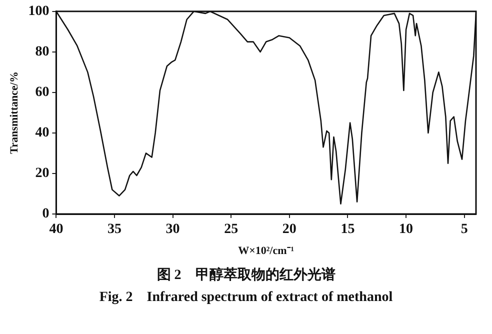  Describe the element at coordinates (231, 230) in the screenshot. I see `x-tick-label: 25` at that location.